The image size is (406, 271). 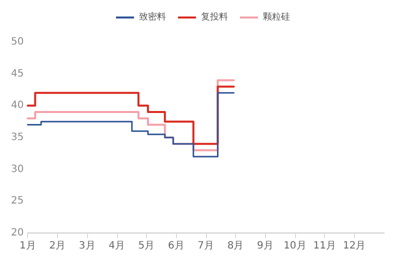 I want to click on y-tick-label: 25, so click(x=17, y=201).